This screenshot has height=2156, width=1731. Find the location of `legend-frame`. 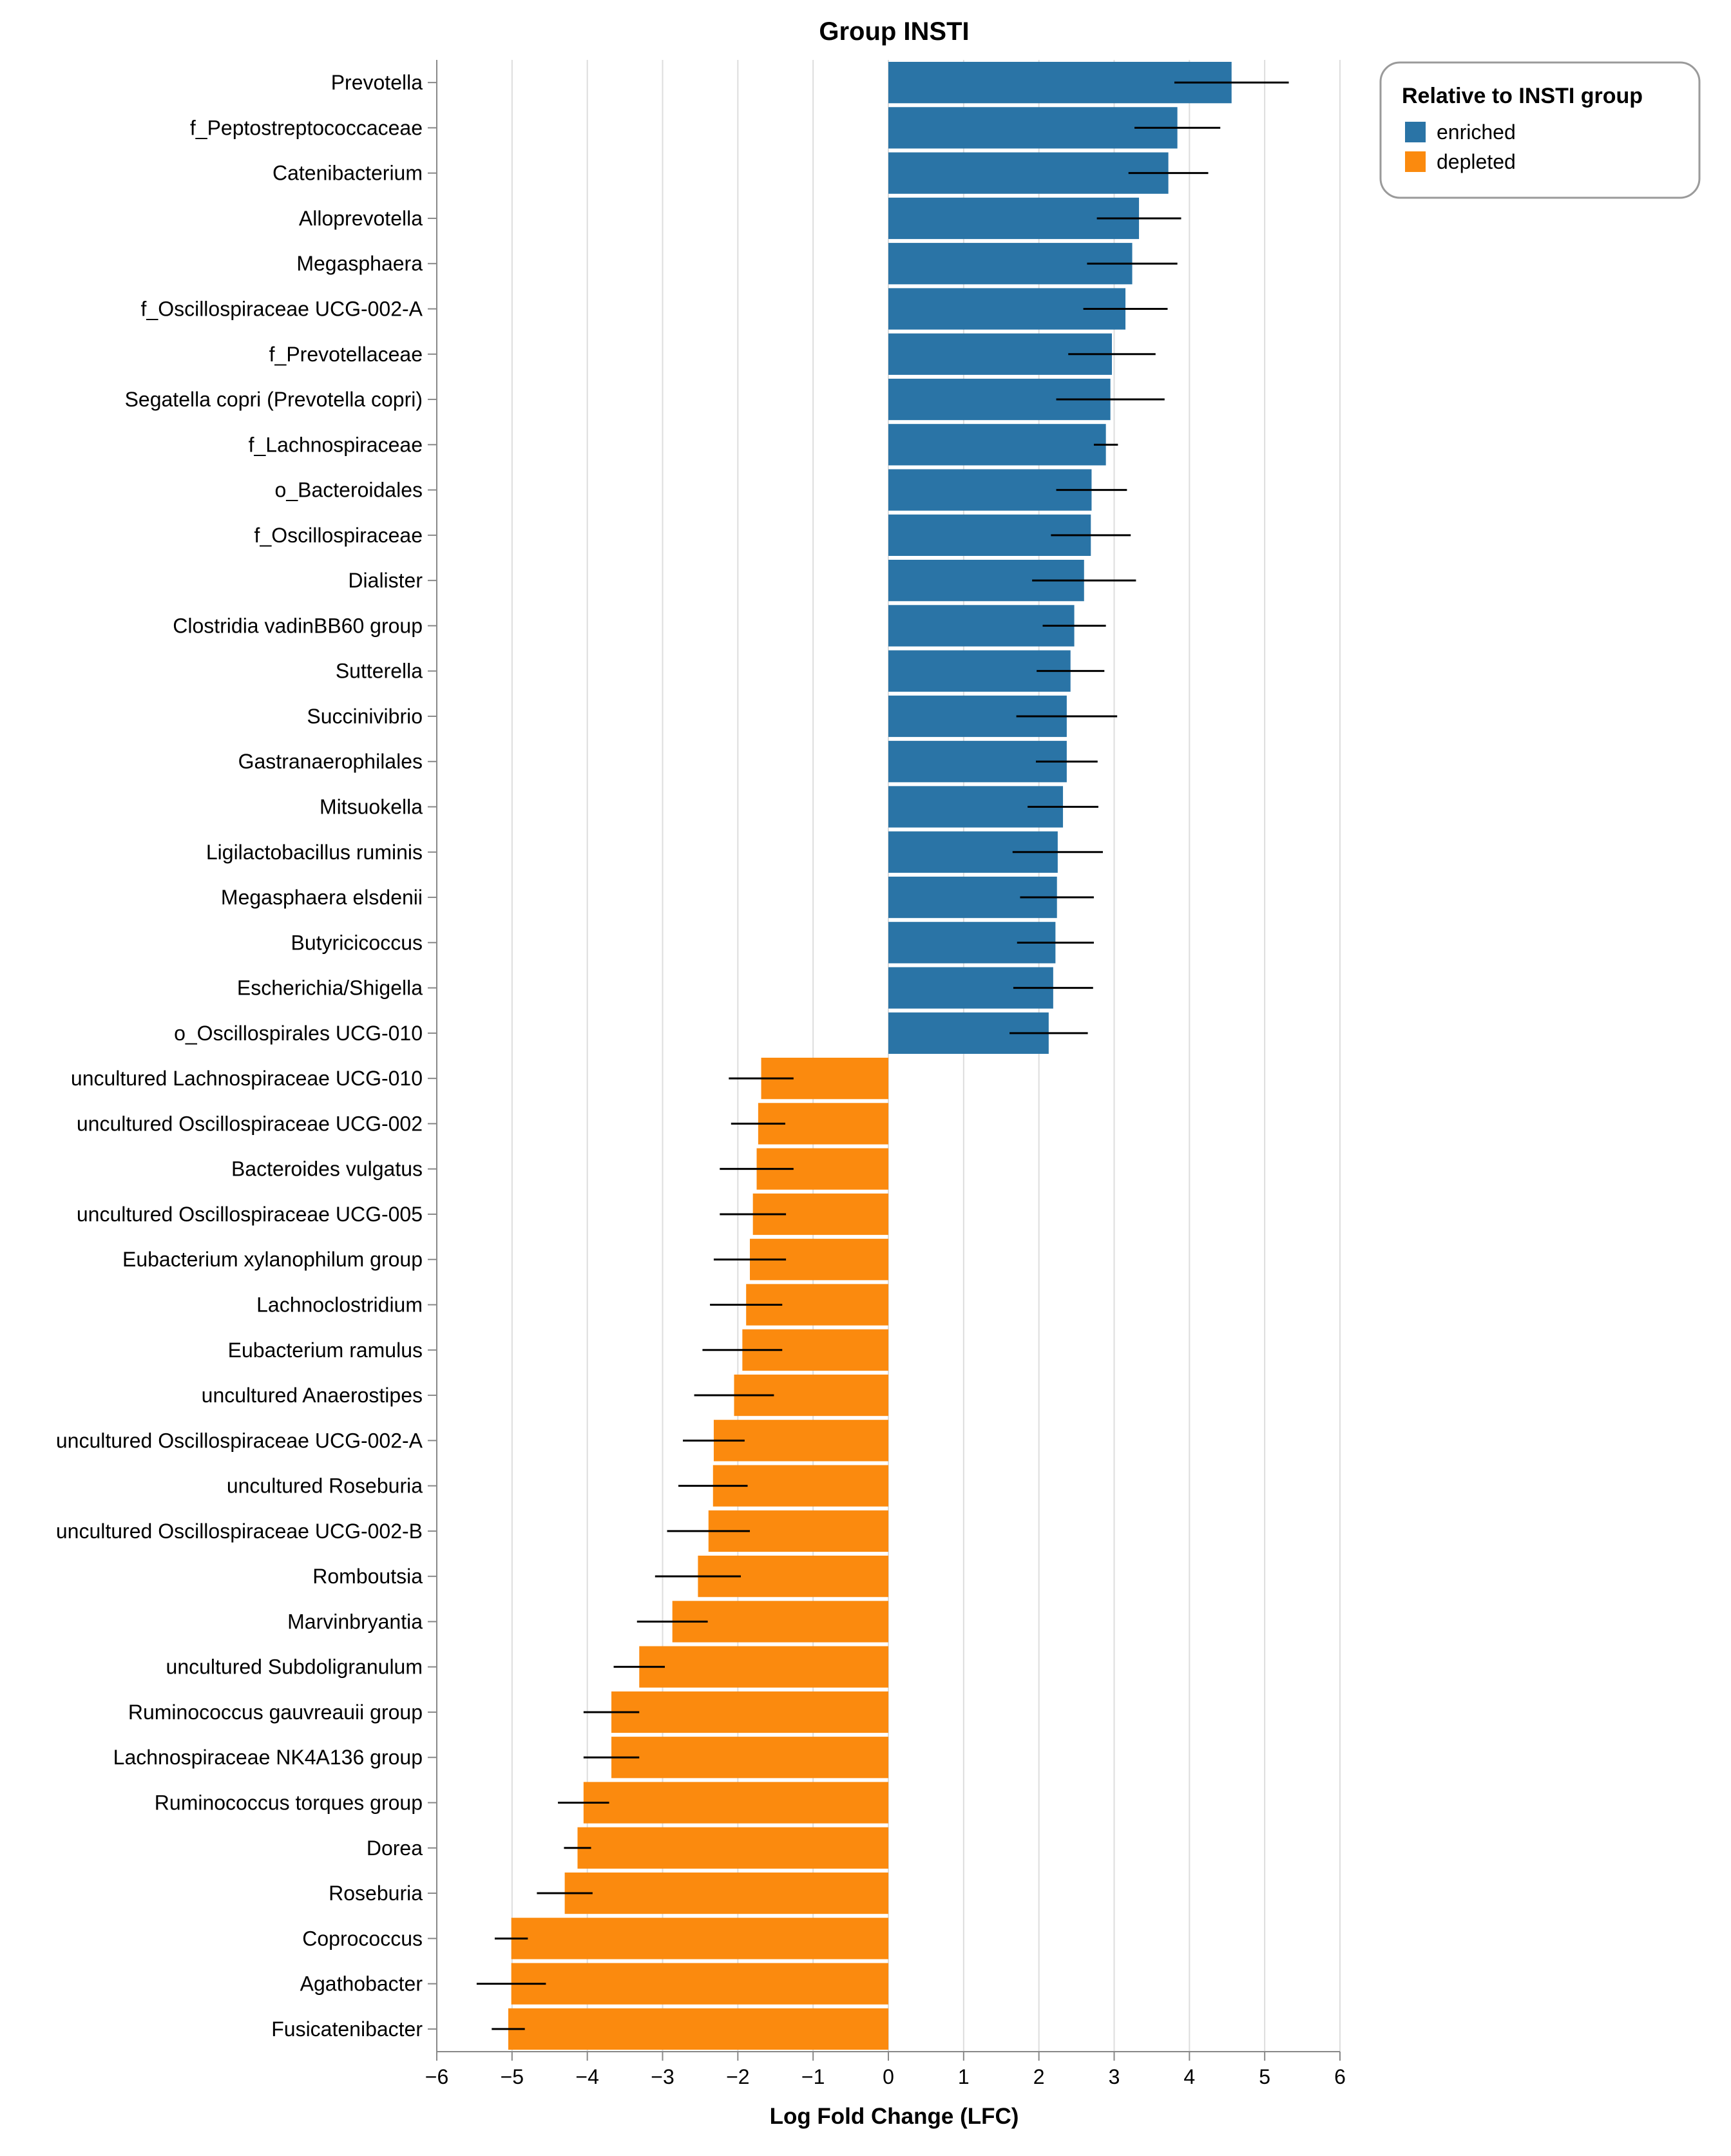

legend-frame is located at coordinates (1540, 130).